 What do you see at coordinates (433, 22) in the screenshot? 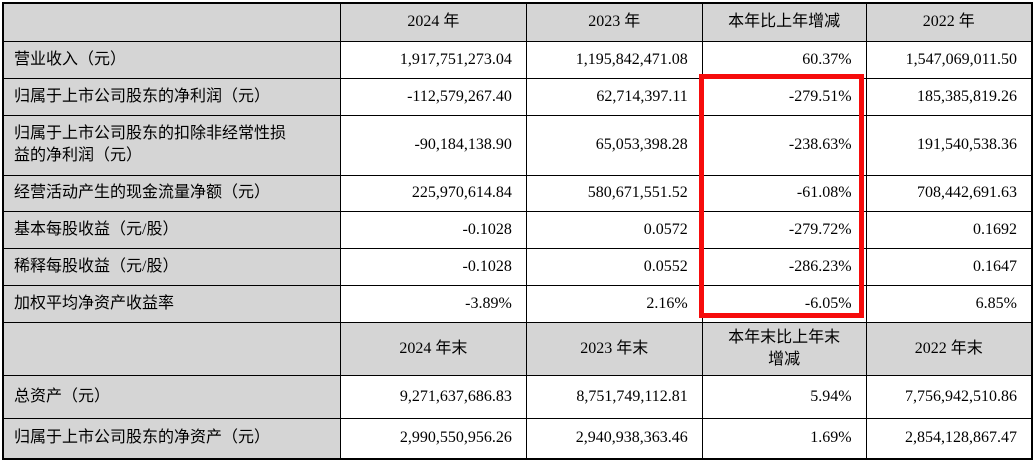
I see `col-header-2024: 2024 年` at bounding box center [433, 22].